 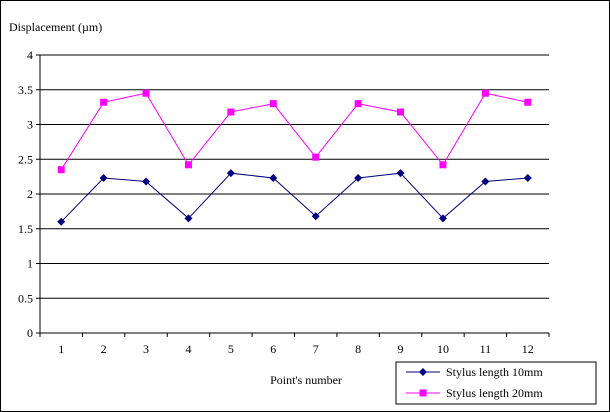 I want to click on y-tick-label: 2, so click(x=30, y=194).